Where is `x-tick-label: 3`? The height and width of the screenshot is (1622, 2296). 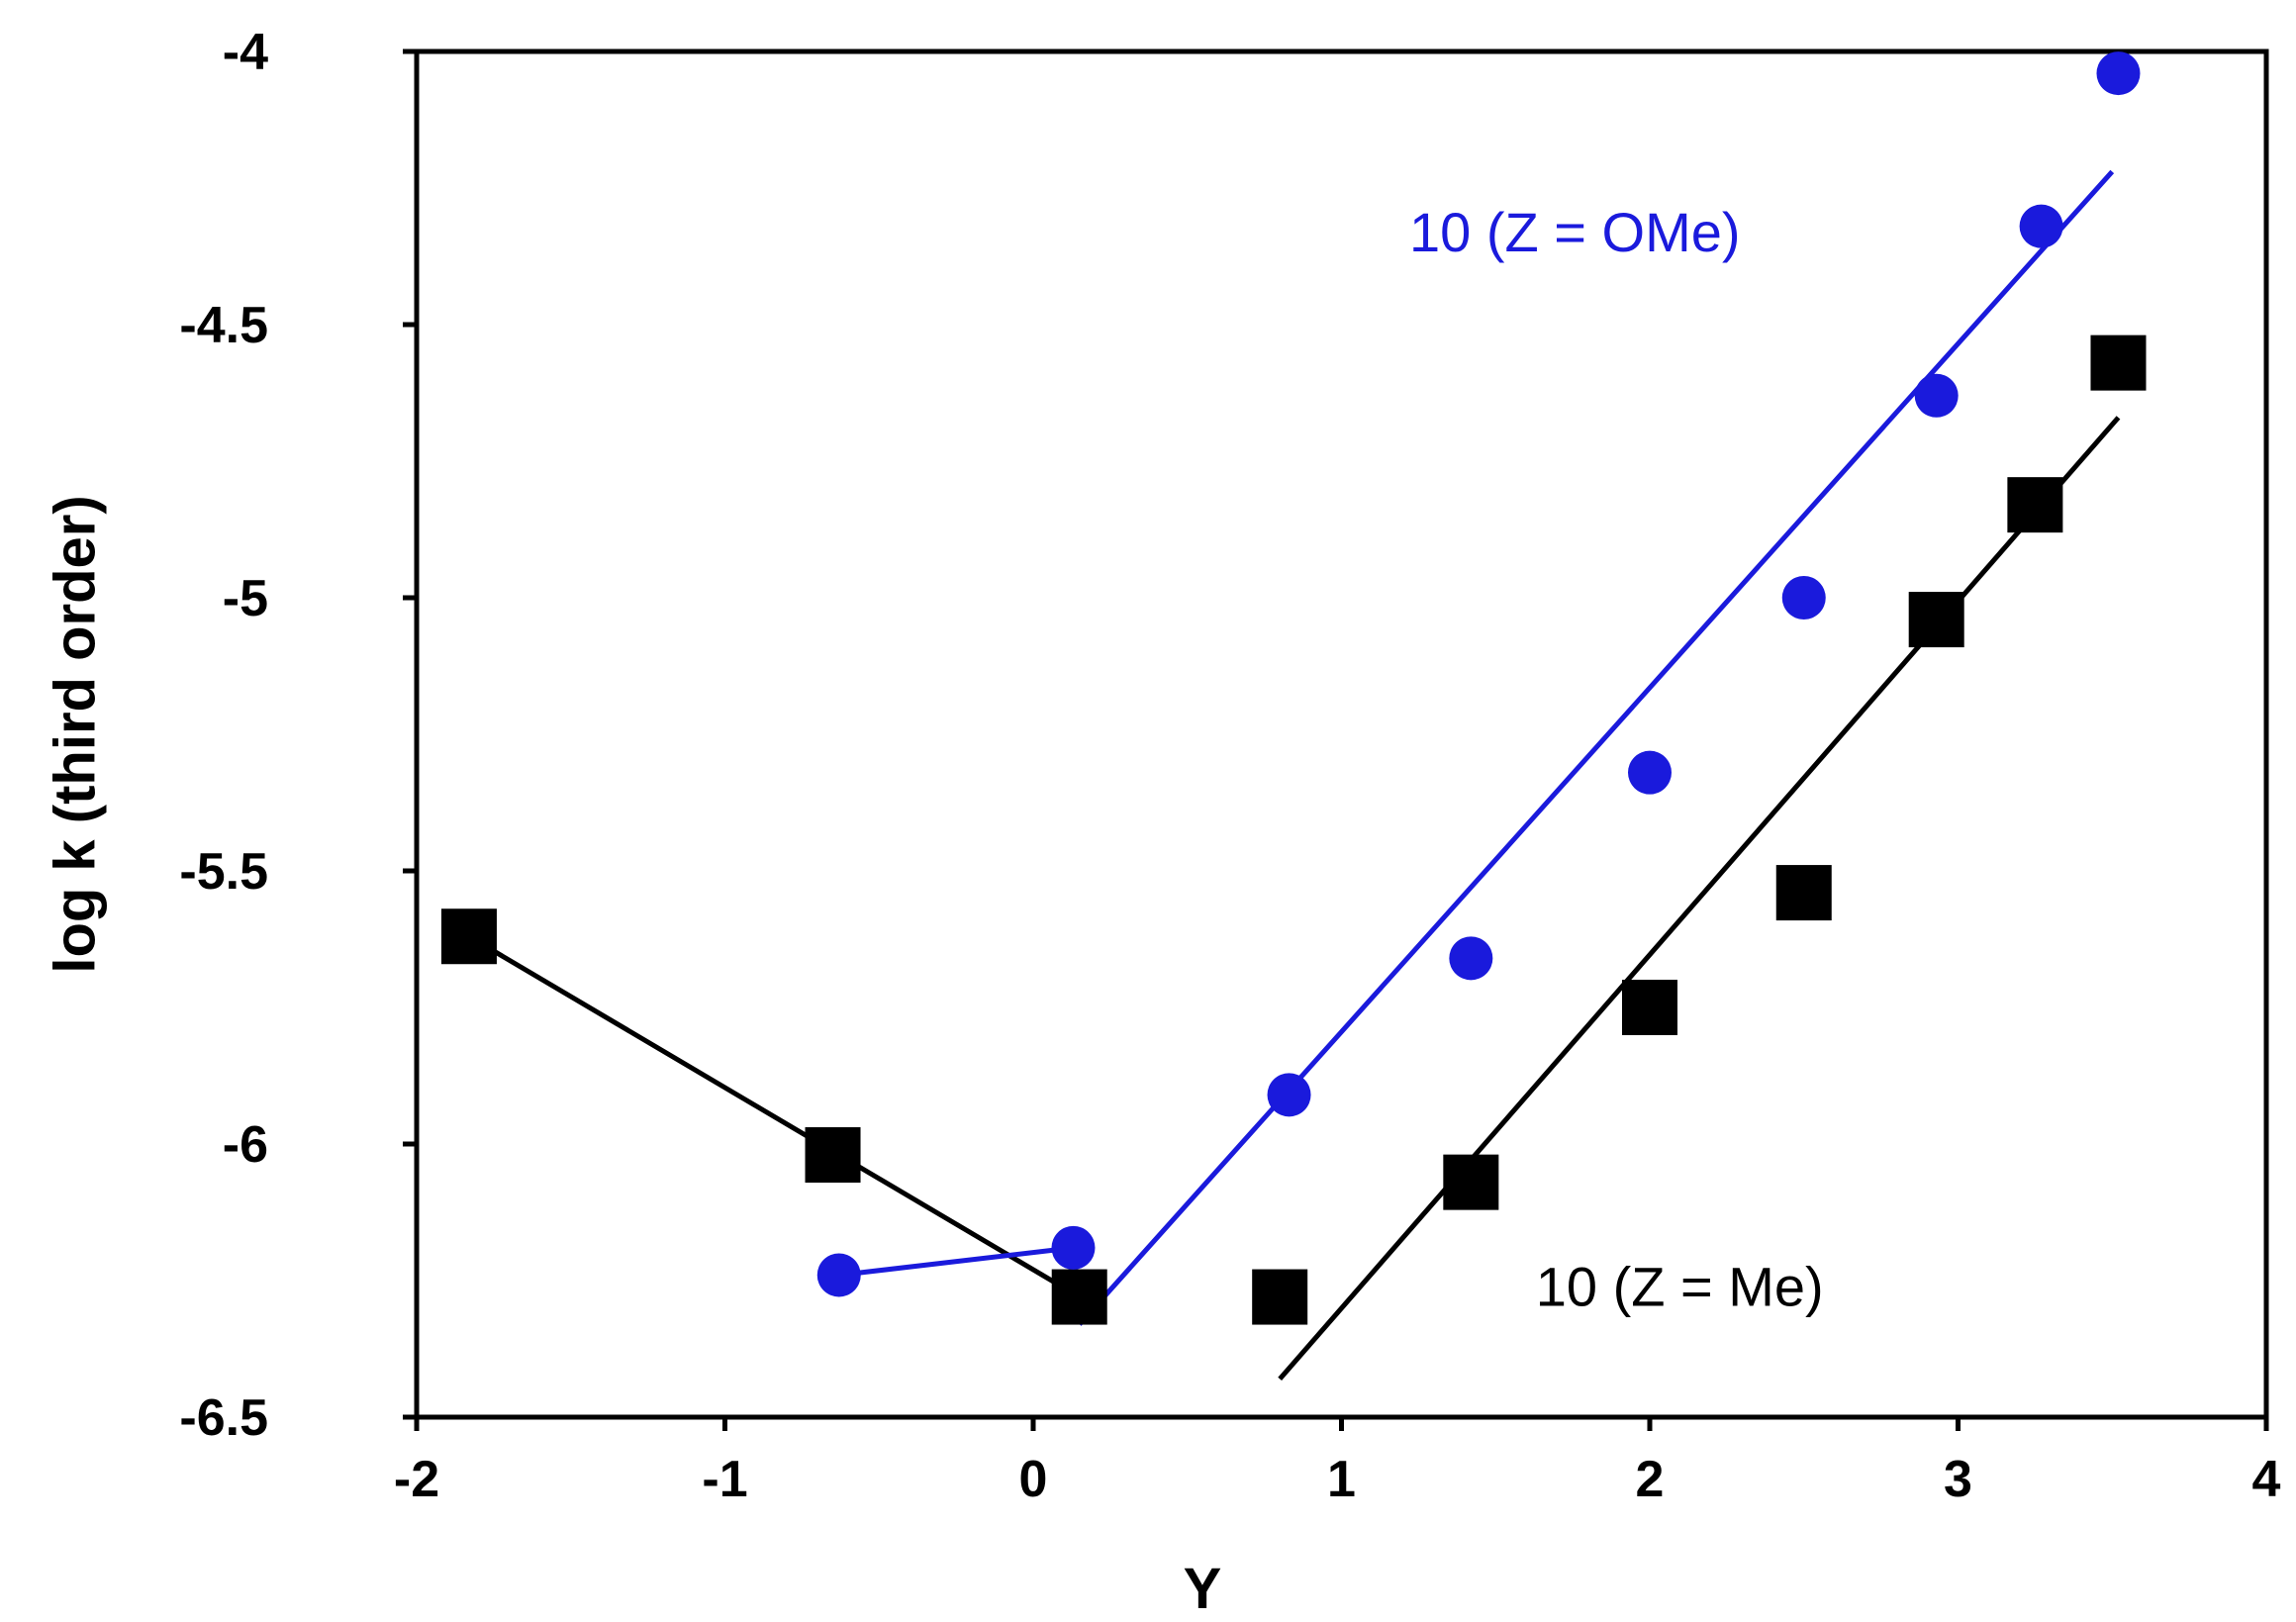
x-tick-label: 3 is located at coordinates (1958, 1480).